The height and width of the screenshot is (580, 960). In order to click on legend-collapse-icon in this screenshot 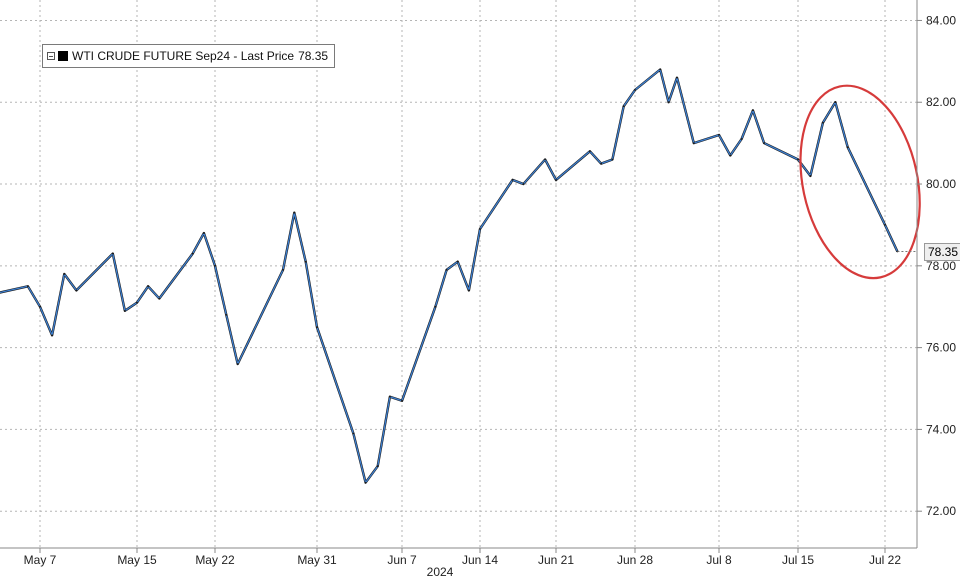, I will do `click(51, 56)`.